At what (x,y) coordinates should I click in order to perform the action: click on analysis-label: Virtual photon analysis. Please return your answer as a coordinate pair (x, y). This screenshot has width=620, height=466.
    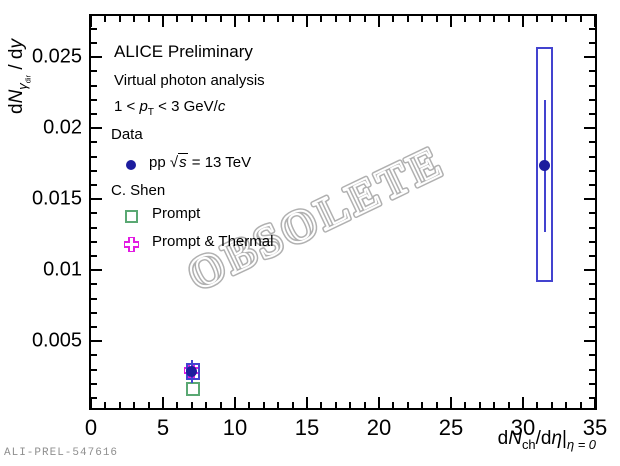
    Looking at the image, I should click on (189, 80).